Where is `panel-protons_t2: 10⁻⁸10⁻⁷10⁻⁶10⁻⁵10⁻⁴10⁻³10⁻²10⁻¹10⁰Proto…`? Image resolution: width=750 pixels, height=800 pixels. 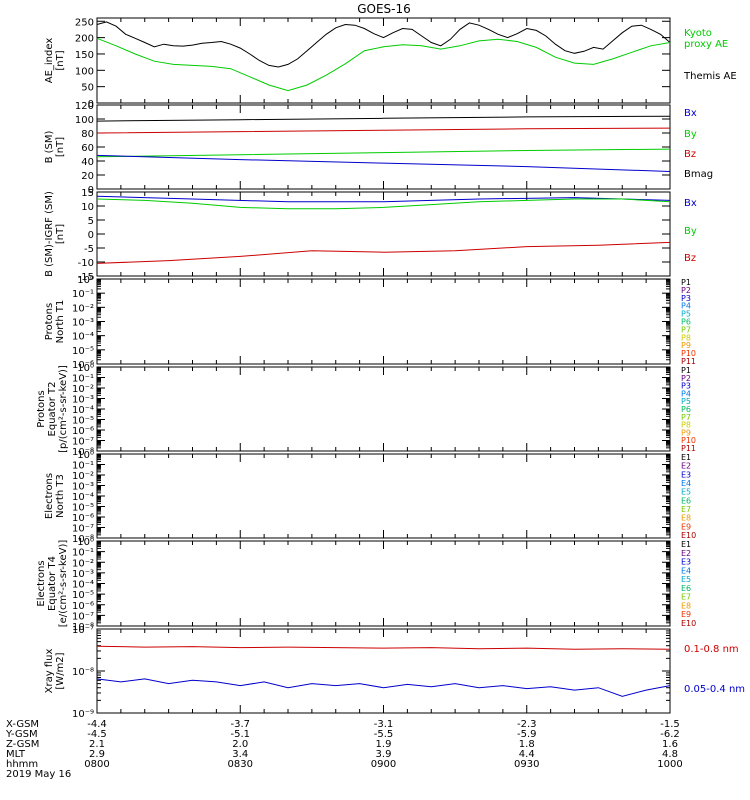
panel-protons_t2: 10⁻⁸10⁻⁷10⁻⁶10⁻⁵10⁻⁴10⁻³10⁻²10⁻¹10⁰Proto… is located at coordinates (366, 410).